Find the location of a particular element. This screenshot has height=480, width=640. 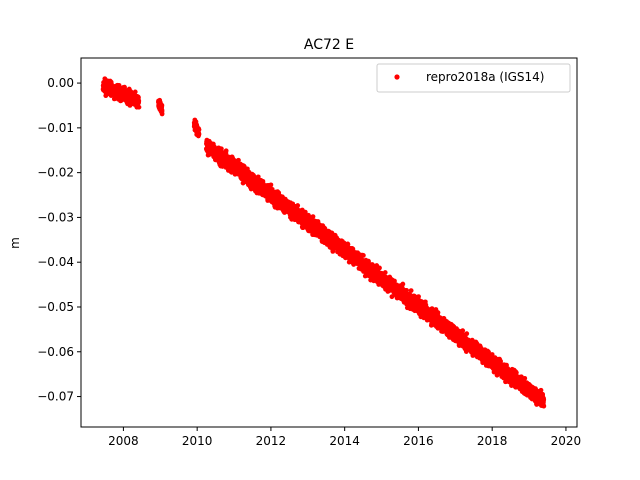

y-tick-label: −0.04 is located at coordinates (55, 262).